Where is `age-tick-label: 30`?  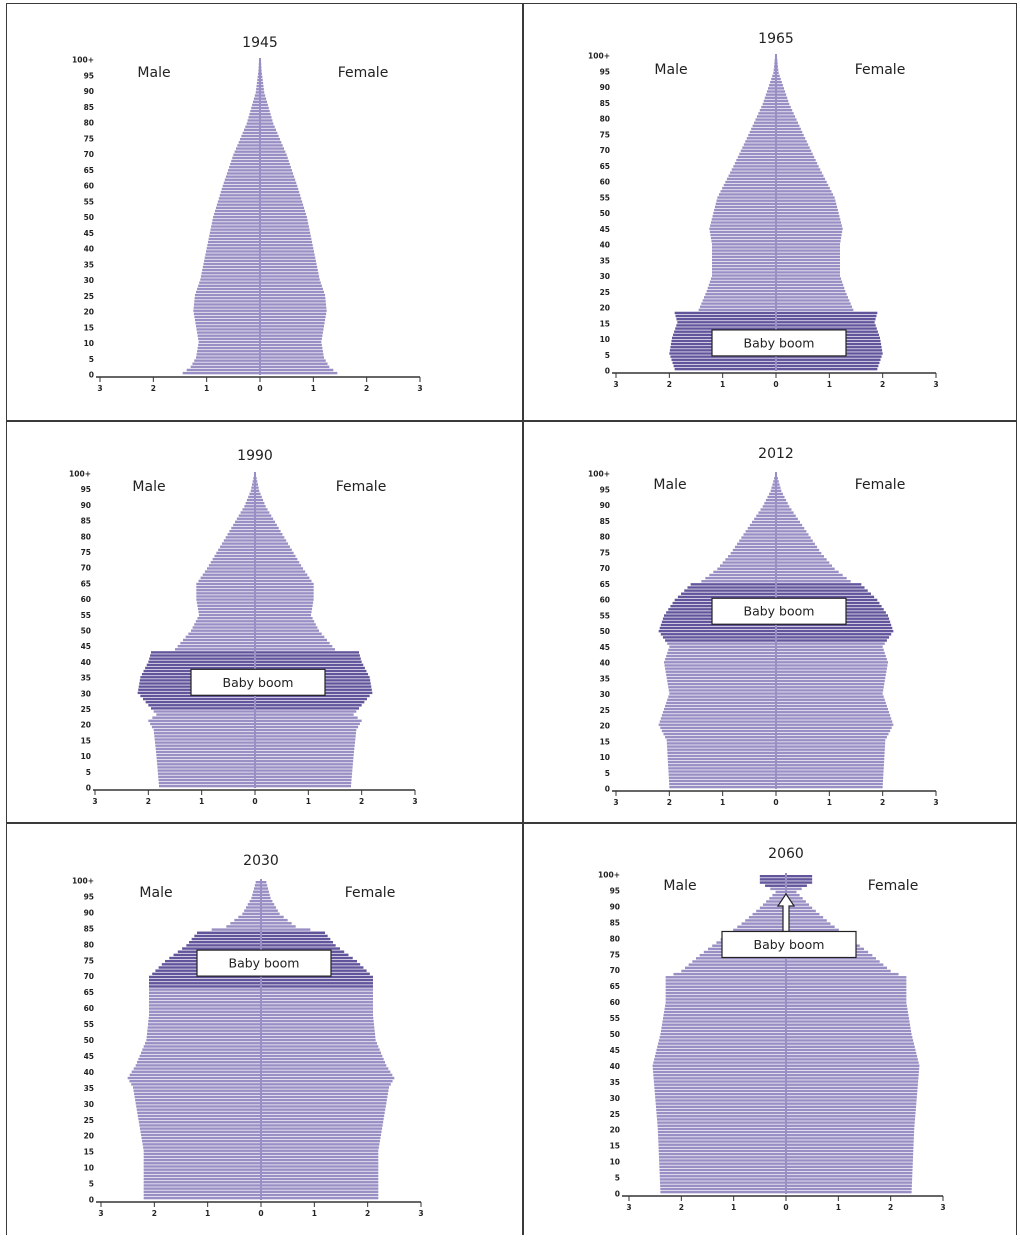 age-tick-label: 30 is located at coordinates (605, 694).